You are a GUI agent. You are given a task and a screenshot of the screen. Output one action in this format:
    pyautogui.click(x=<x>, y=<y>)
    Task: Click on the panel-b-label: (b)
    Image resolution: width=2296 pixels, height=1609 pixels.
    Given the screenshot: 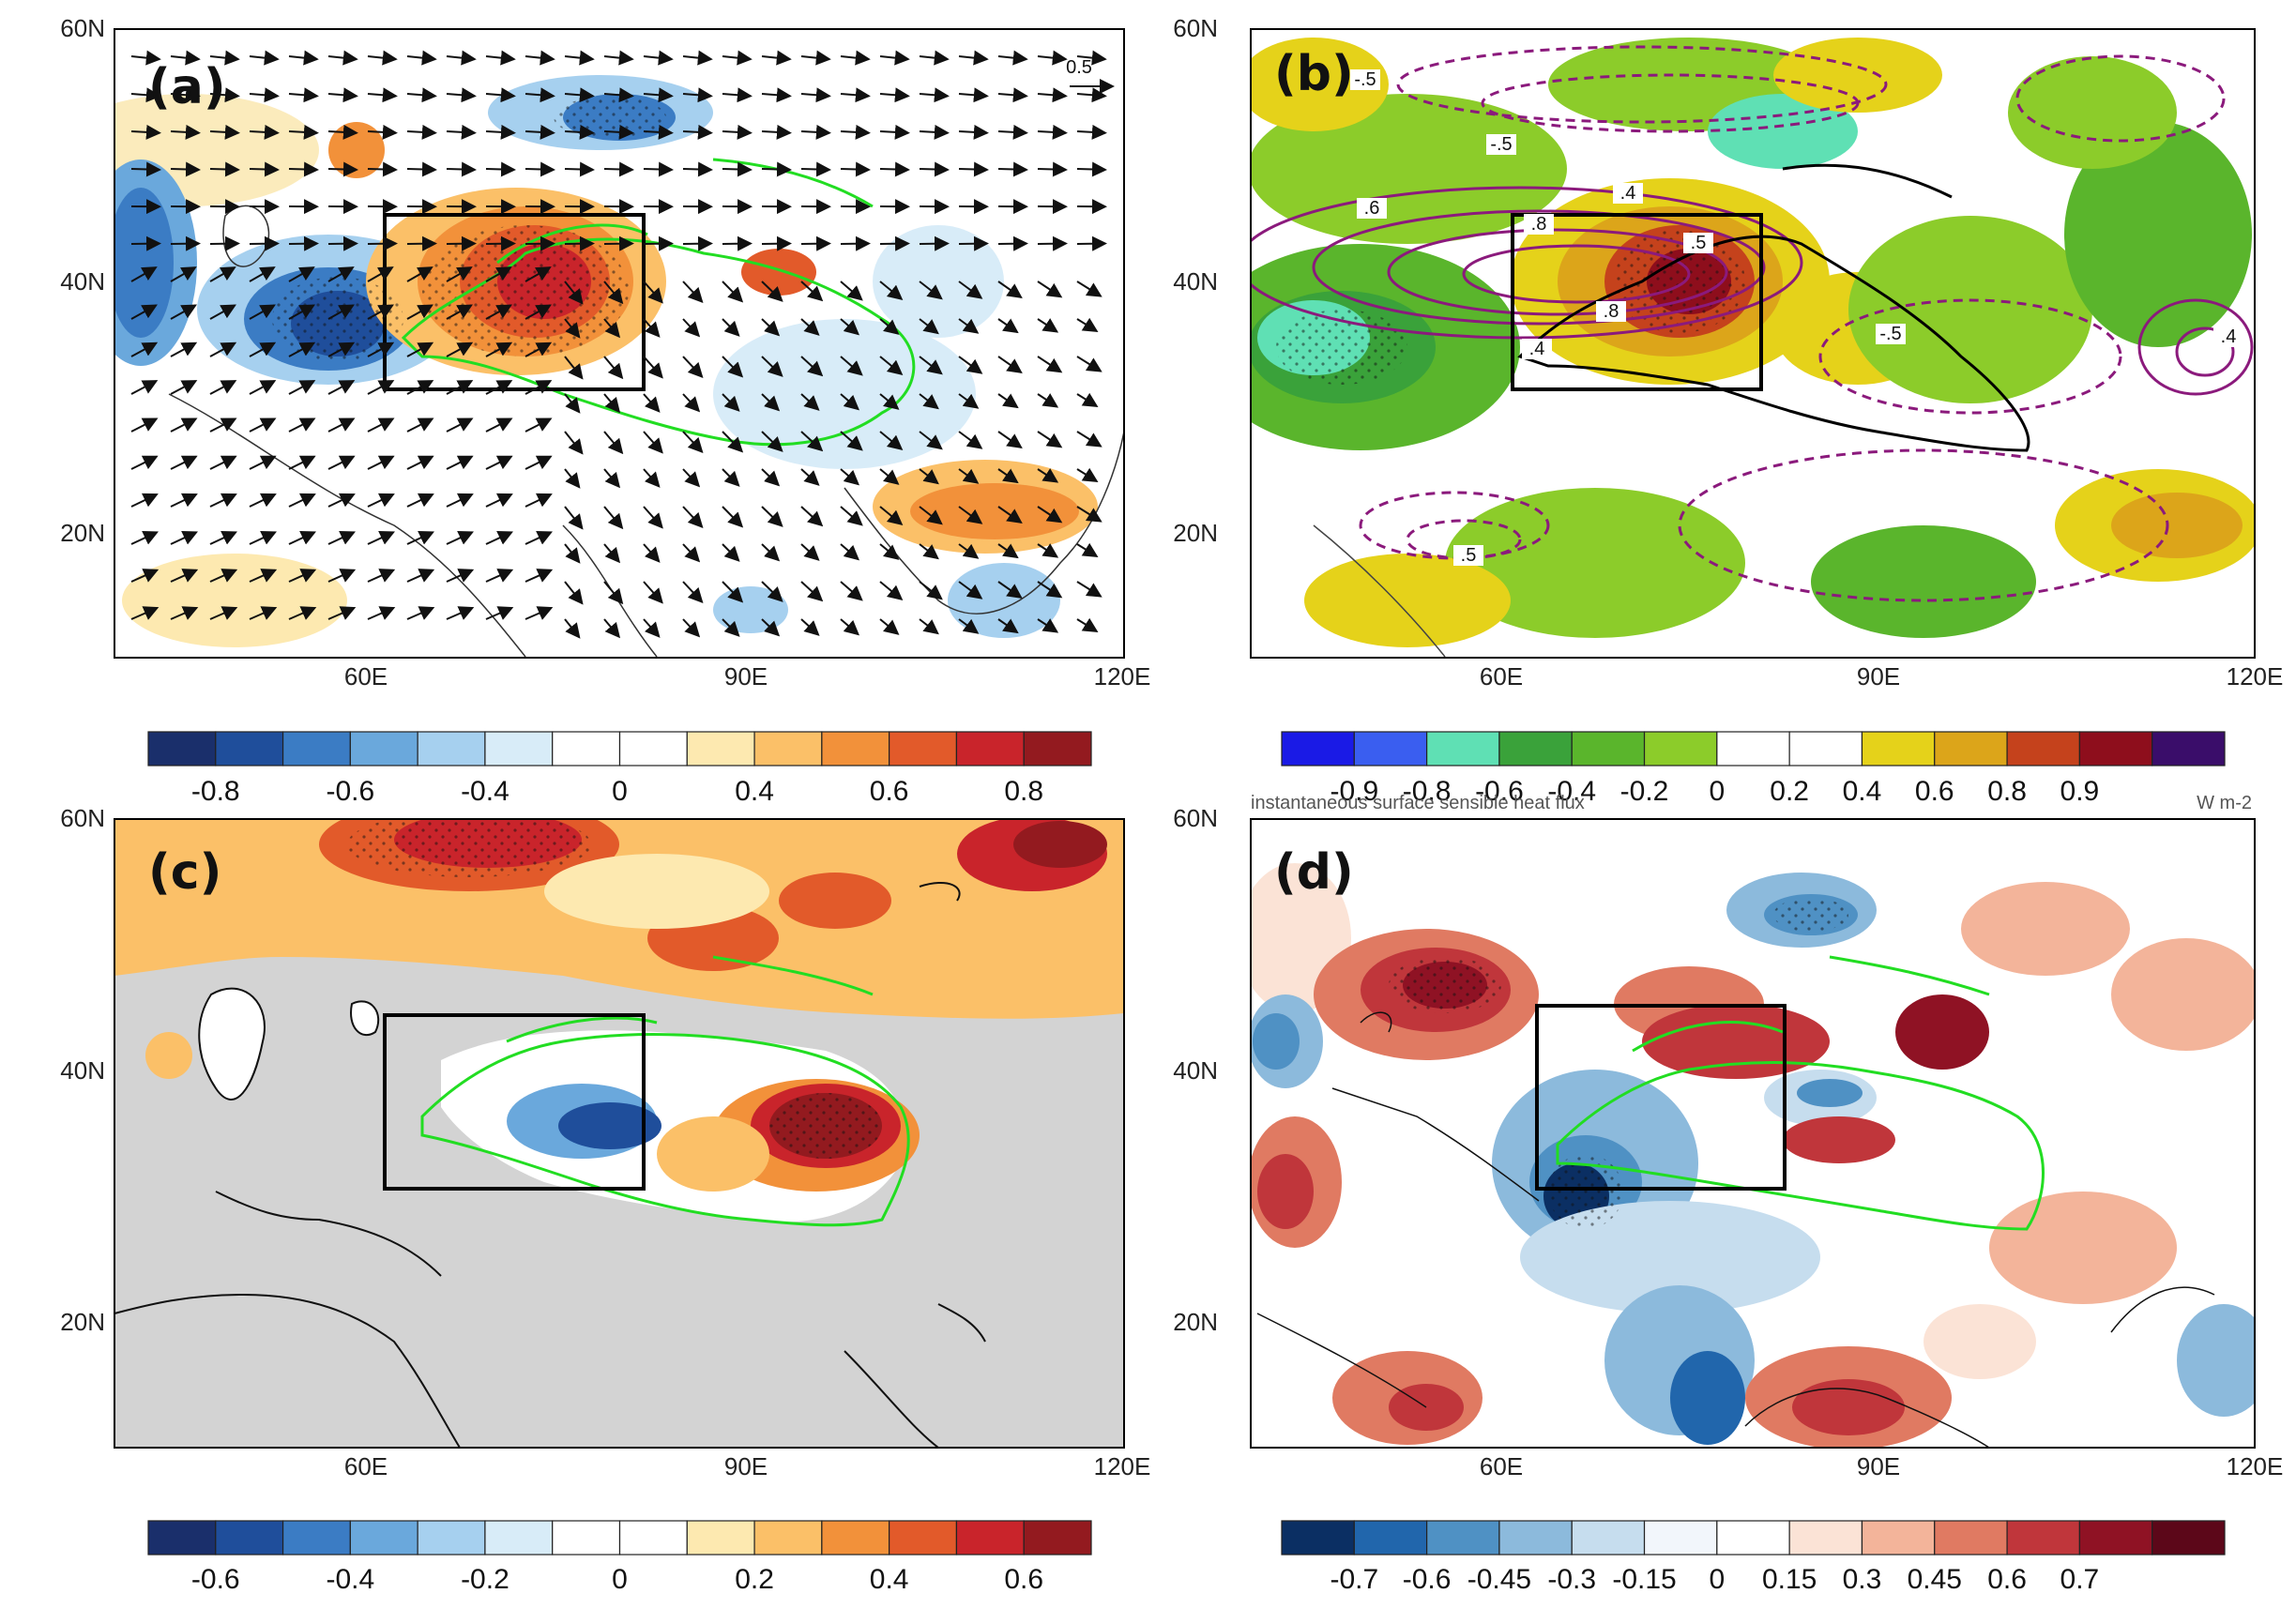 What is the action you would take?
    pyautogui.click(x=1314, y=74)
    